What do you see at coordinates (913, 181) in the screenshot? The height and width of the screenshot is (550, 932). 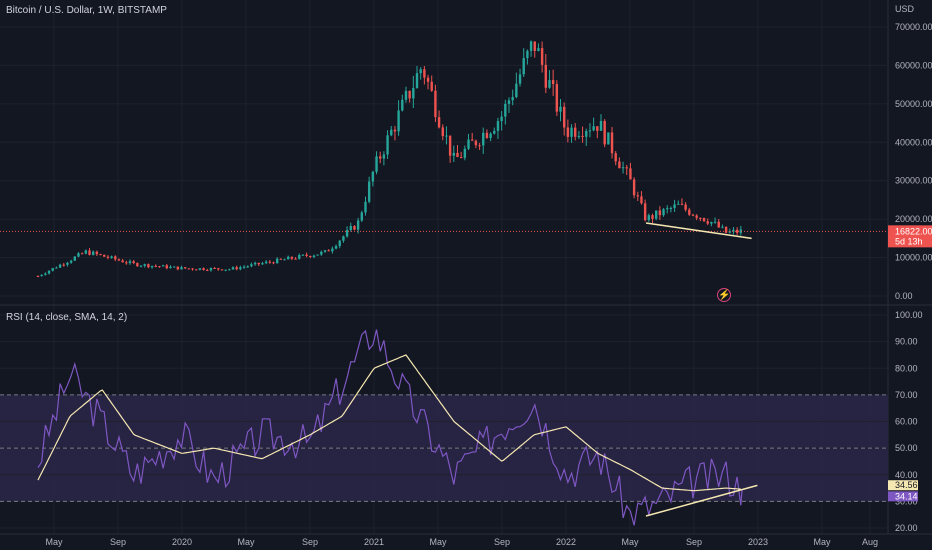 I see `price-tick-label: 30000.00` at bounding box center [913, 181].